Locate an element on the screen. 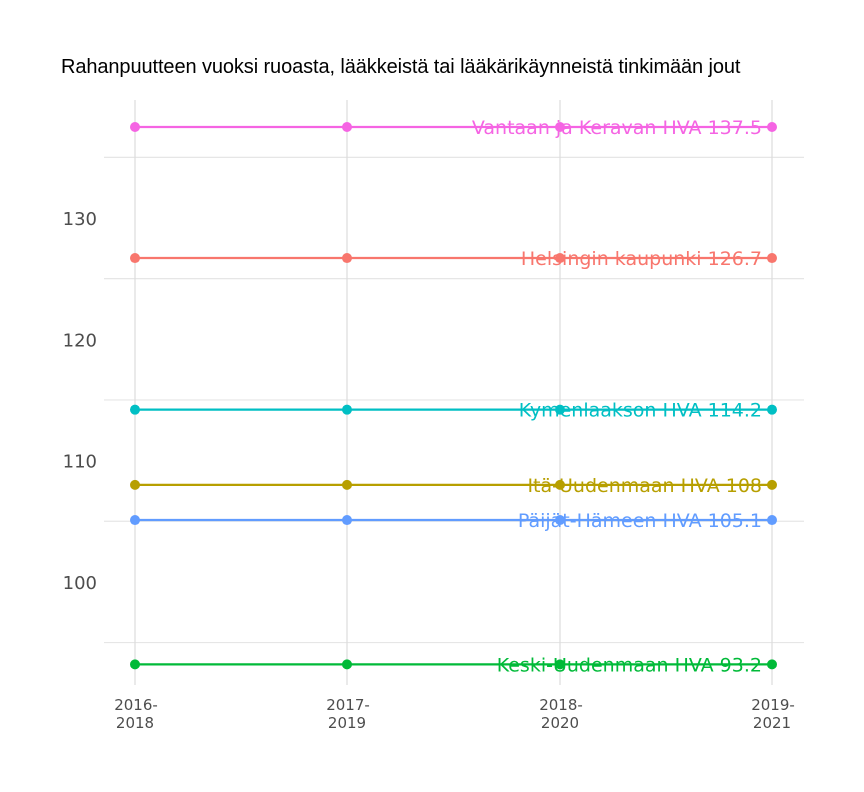 Image resolution: width=864 pixels, height=792 pixels. x-tick-label: 2019 is located at coordinates (347, 723).